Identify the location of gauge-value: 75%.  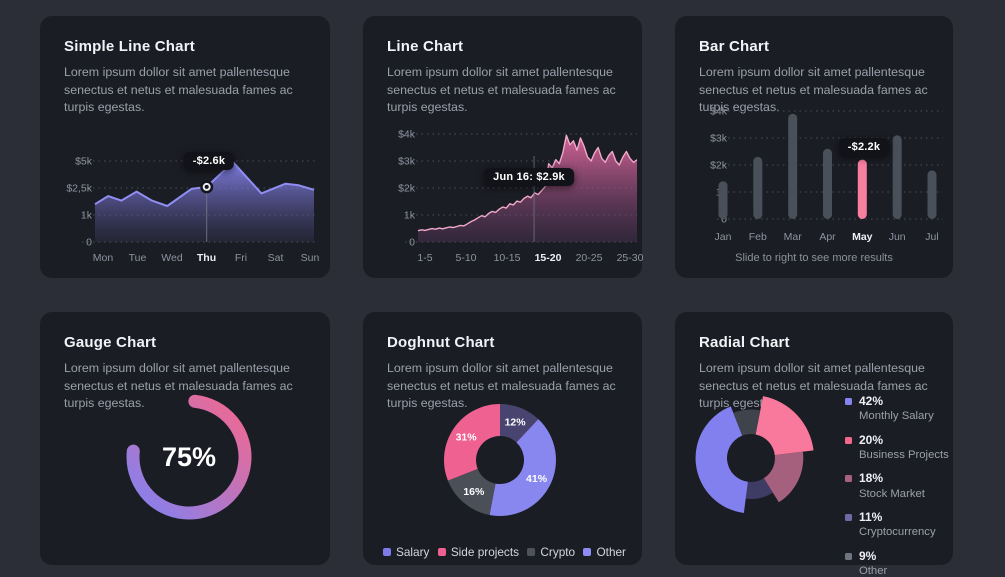
(189, 457).